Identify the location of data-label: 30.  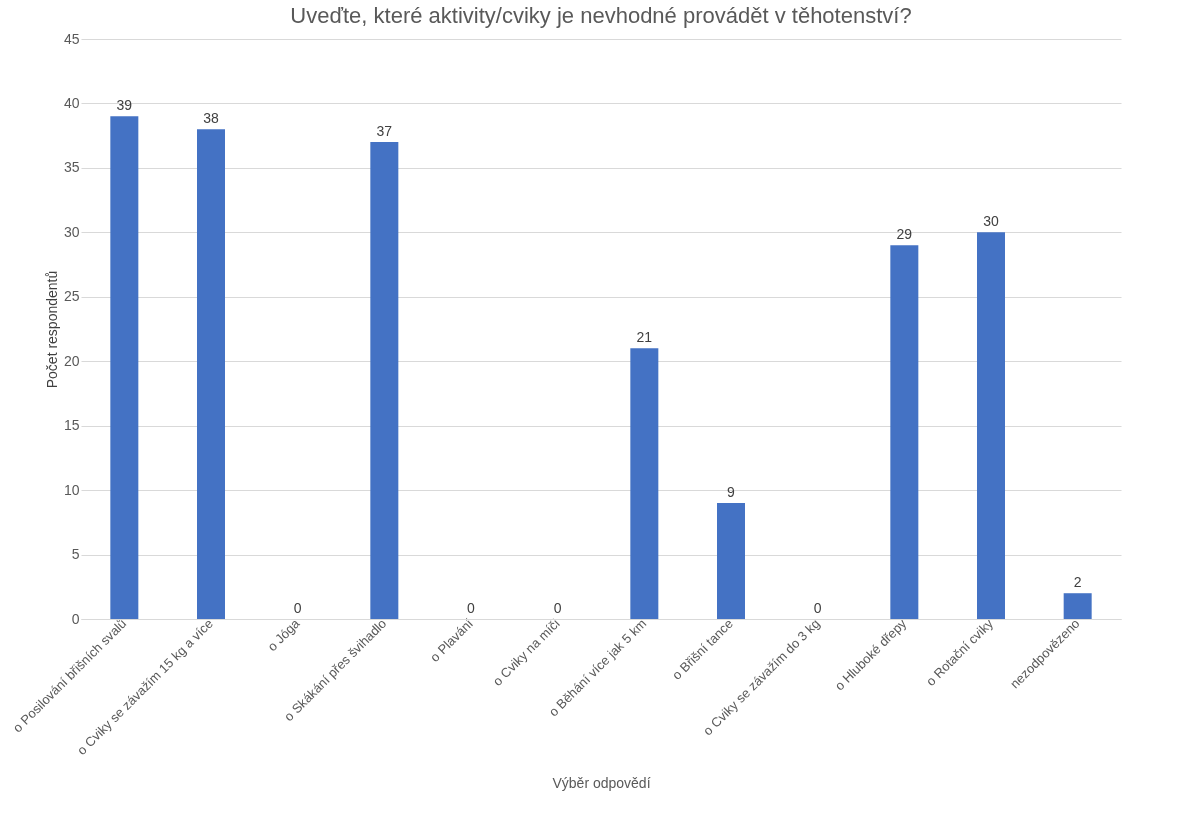
(991, 221).